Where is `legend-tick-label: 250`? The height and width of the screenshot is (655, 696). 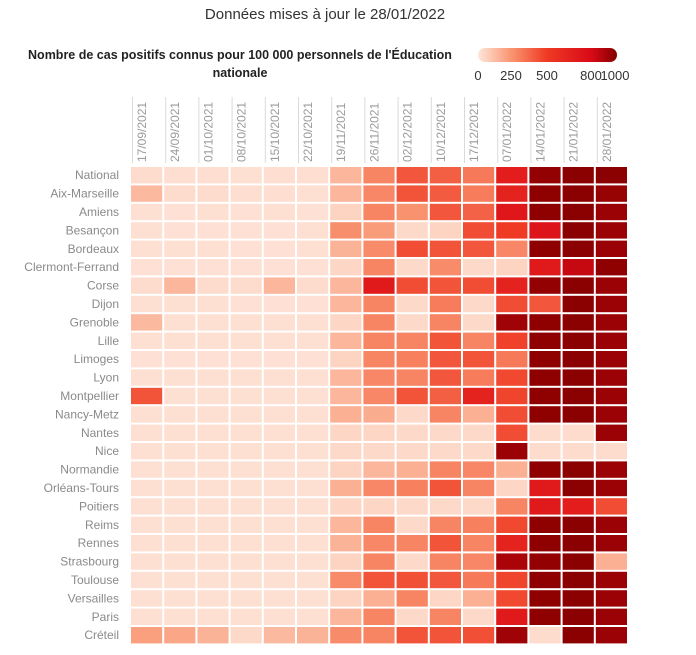
legend-tick-label: 250 is located at coordinates (511, 75).